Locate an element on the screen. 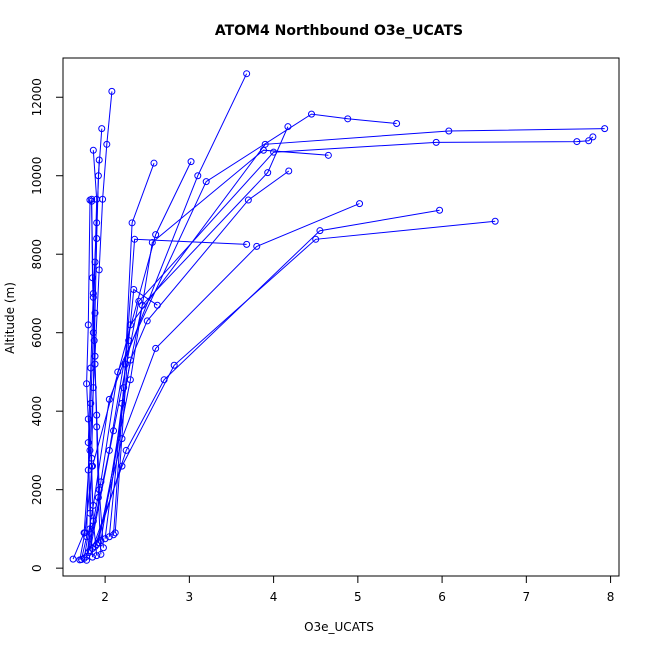 The height and width of the screenshot is (655, 650). y-tick-label: 8000 is located at coordinates (37, 254).